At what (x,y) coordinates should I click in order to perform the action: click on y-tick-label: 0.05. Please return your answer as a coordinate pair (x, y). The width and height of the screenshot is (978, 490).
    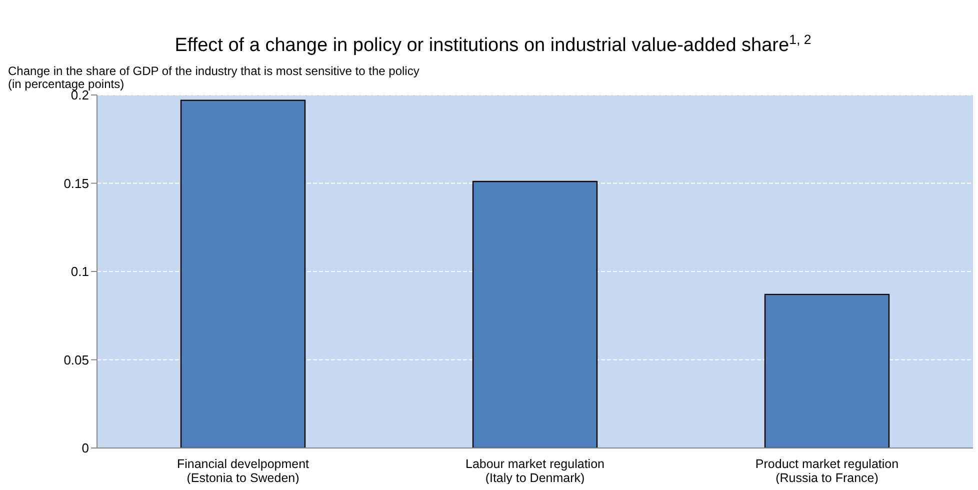
    Looking at the image, I should click on (76, 360).